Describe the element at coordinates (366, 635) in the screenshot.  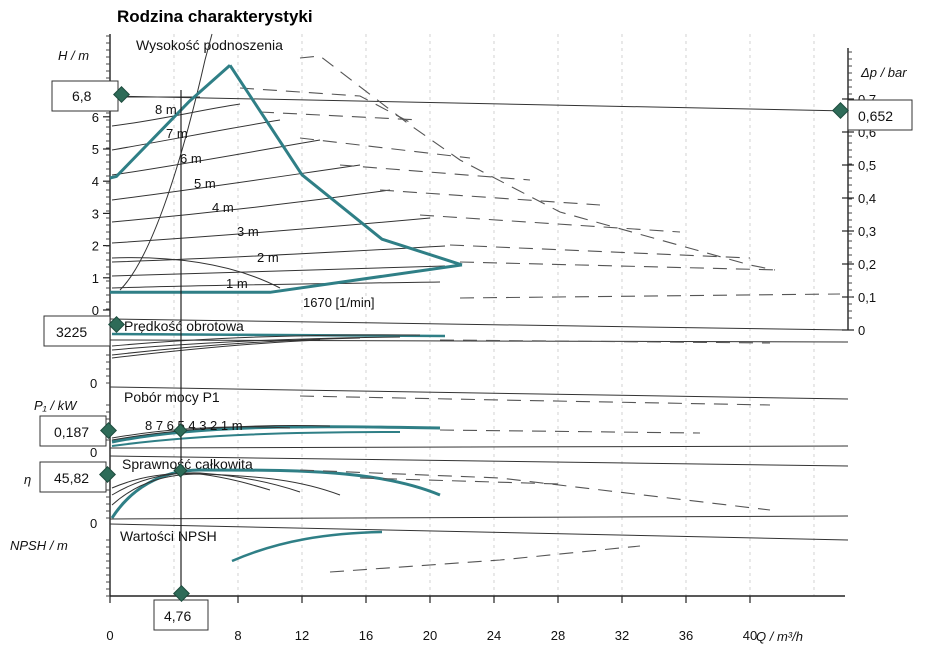
I see `x-tick-label: 16` at that location.